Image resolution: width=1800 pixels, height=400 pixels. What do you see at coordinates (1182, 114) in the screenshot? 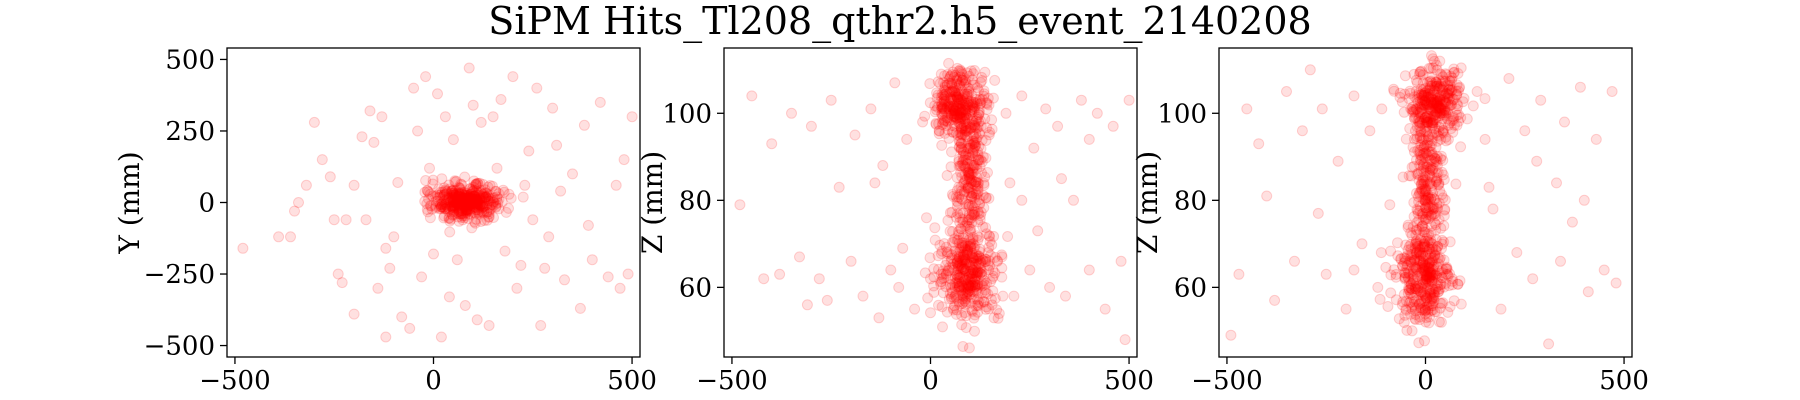
I see `y-tick-label: 100` at bounding box center [1182, 114].